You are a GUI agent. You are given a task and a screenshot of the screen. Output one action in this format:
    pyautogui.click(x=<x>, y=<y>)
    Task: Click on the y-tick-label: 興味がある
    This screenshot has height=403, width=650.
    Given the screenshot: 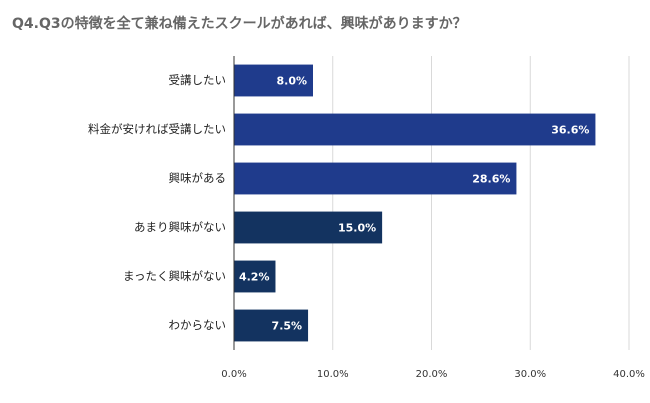 What is the action you would take?
    pyautogui.click(x=198, y=178)
    